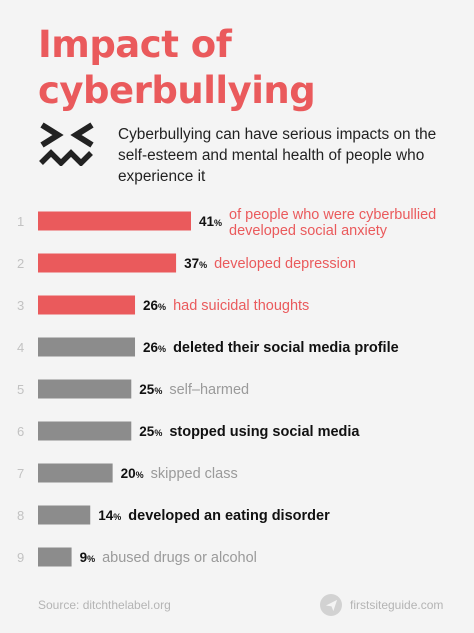  I want to click on rank-number: 7, so click(20, 473).